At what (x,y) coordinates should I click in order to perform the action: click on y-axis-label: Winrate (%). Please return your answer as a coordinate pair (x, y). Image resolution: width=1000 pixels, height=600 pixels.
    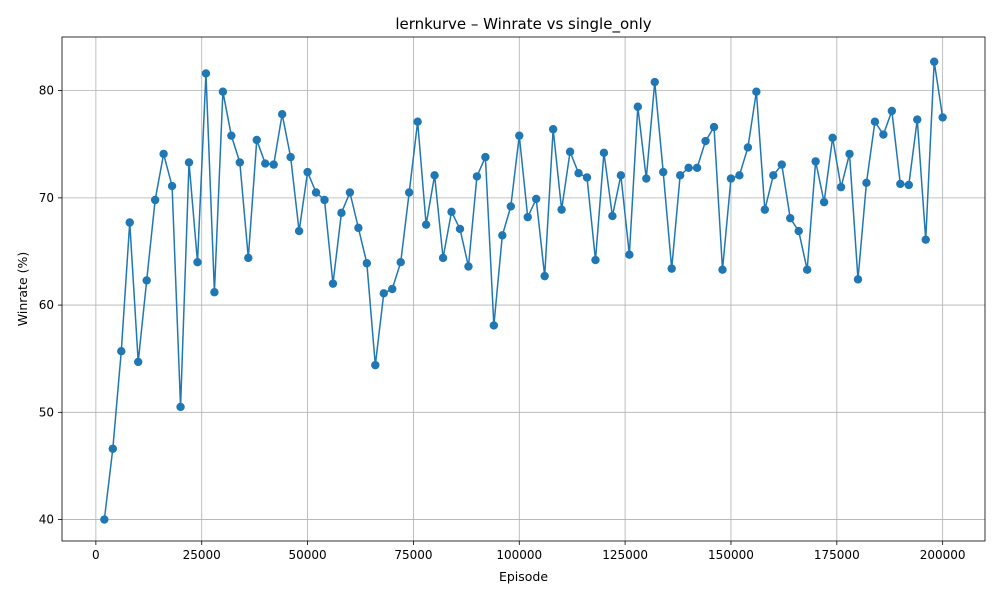
    Looking at the image, I should click on (22, 289).